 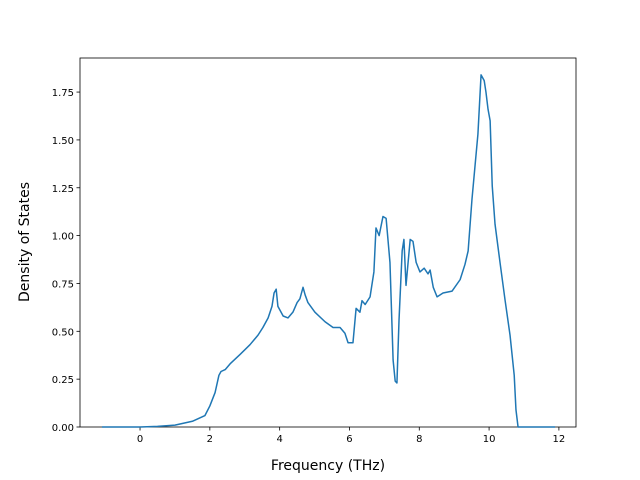 I want to click on y-tick-label: 0.25, so click(x=63, y=380).